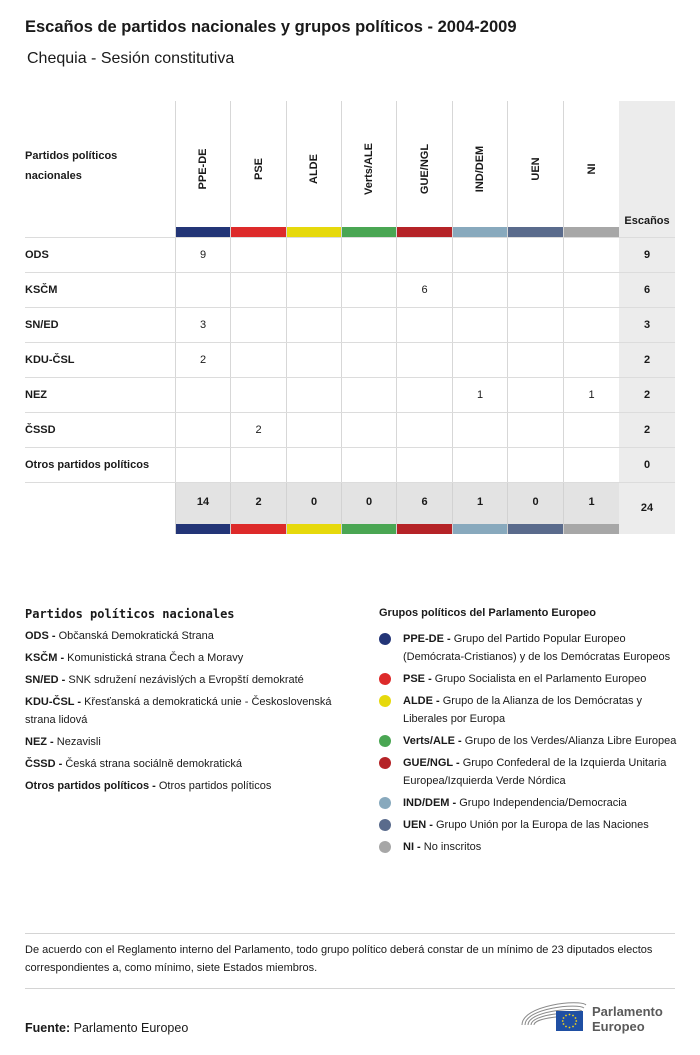 The width and height of the screenshot is (700, 1055). Describe the element at coordinates (554, 1016) in the screenshot. I see `hemicycle-flag-icon` at that location.